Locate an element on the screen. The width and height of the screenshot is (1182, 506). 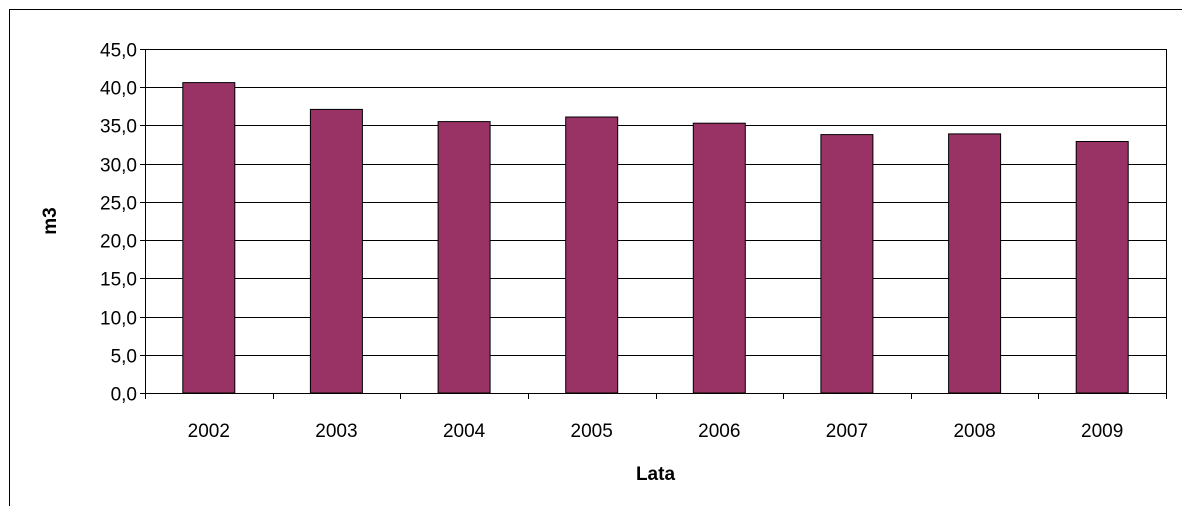
x-tick-label: 2004 is located at coordinates (464, 431).